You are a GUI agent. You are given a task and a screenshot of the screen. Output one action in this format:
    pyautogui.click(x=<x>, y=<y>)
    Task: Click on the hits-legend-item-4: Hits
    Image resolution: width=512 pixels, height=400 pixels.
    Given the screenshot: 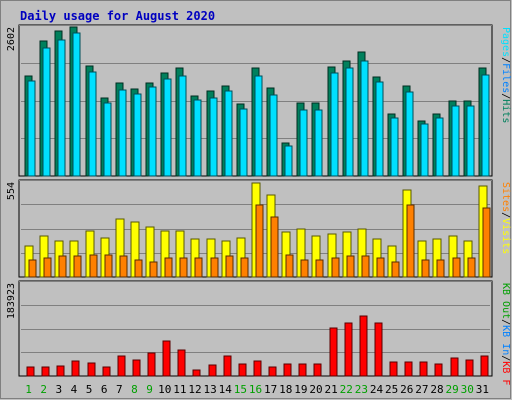 What is the action you would take?
    pyautogui.click(x=505, y=111)
    